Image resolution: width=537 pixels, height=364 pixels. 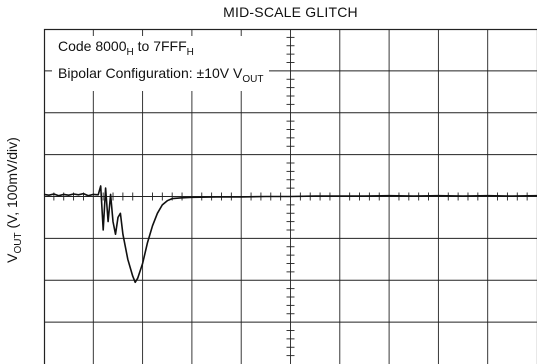 What do you see at coordinates (160, 46) in the screenshot?
I see `annotation-code-end: to 7FFF` at bounding box center [160, 46].